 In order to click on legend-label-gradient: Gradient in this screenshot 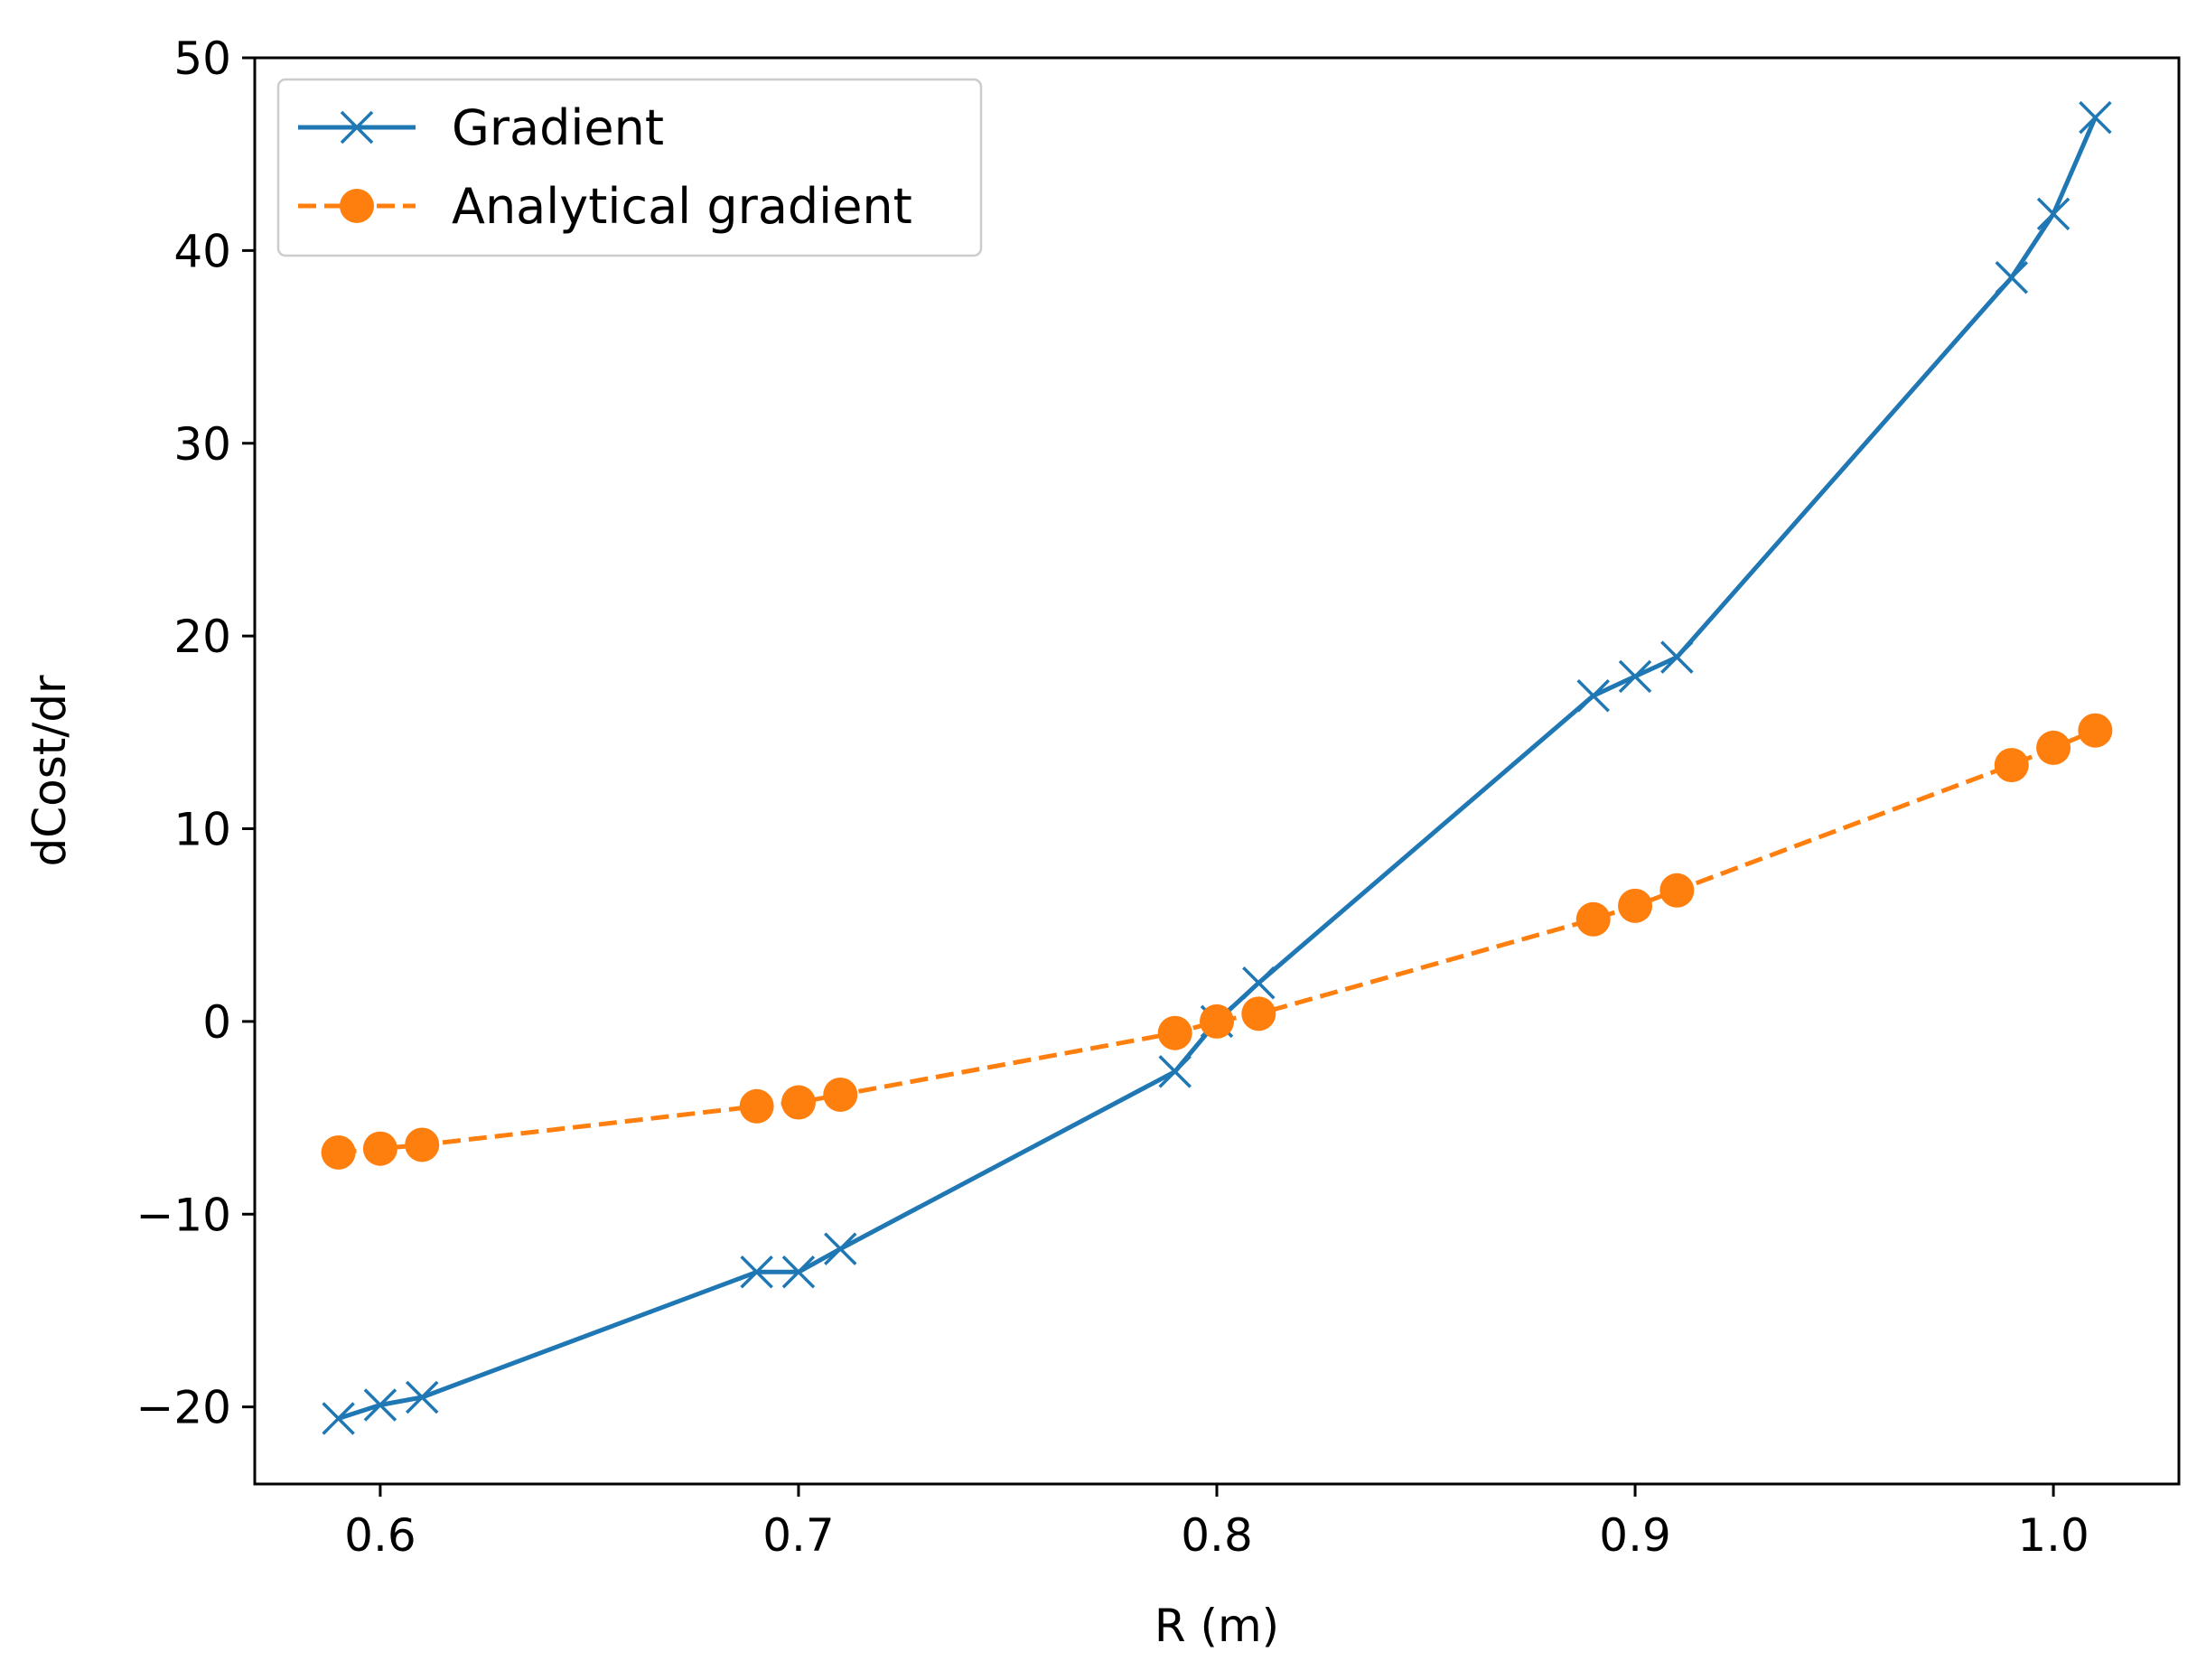, I will do `click(558, 128)`.